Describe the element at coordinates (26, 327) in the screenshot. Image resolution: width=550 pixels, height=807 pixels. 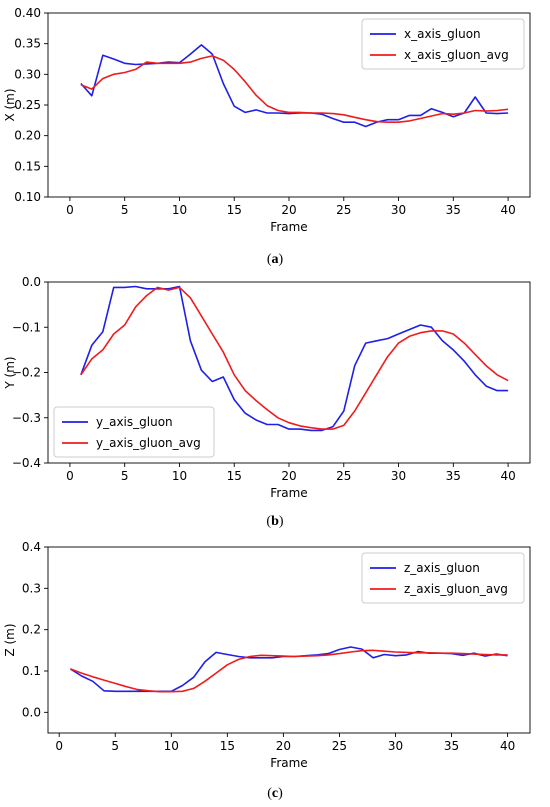
I see `y-tick-label: −0.1` at that location.